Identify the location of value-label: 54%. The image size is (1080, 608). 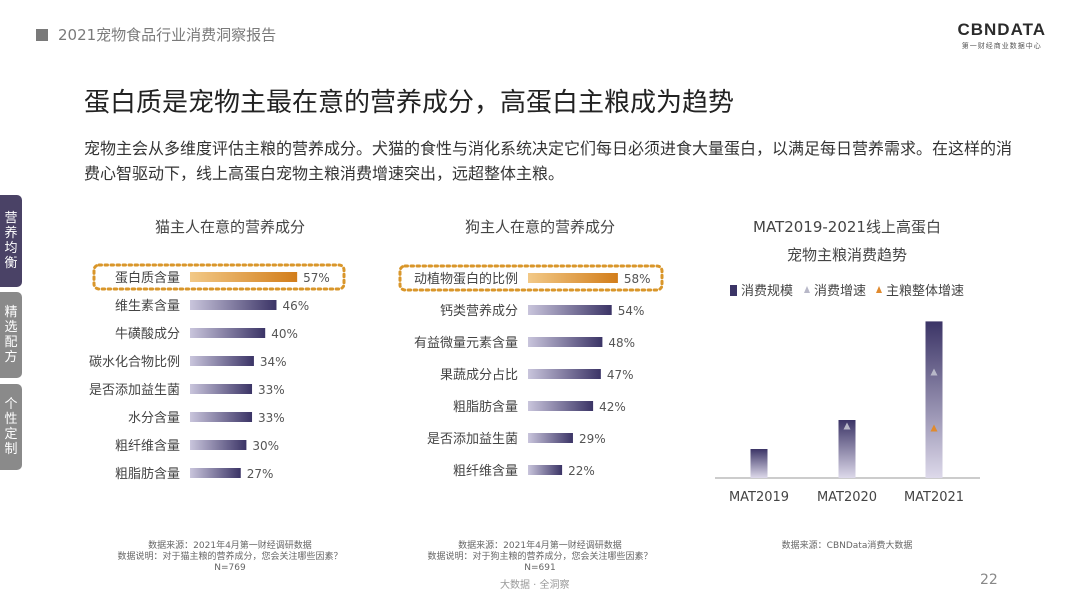
(631, 311).